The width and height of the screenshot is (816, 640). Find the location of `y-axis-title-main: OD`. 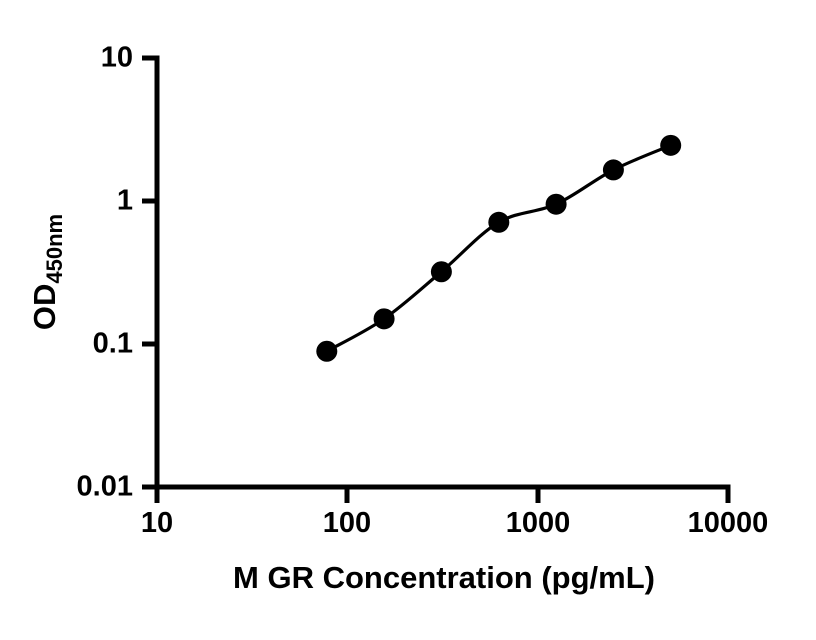

y-axis-title-main: OD is located at coordinates (44, 307).